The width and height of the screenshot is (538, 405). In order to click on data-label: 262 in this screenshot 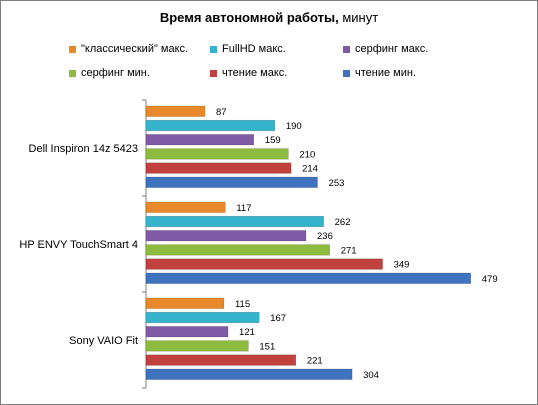, I will do `click(343, 222)`.